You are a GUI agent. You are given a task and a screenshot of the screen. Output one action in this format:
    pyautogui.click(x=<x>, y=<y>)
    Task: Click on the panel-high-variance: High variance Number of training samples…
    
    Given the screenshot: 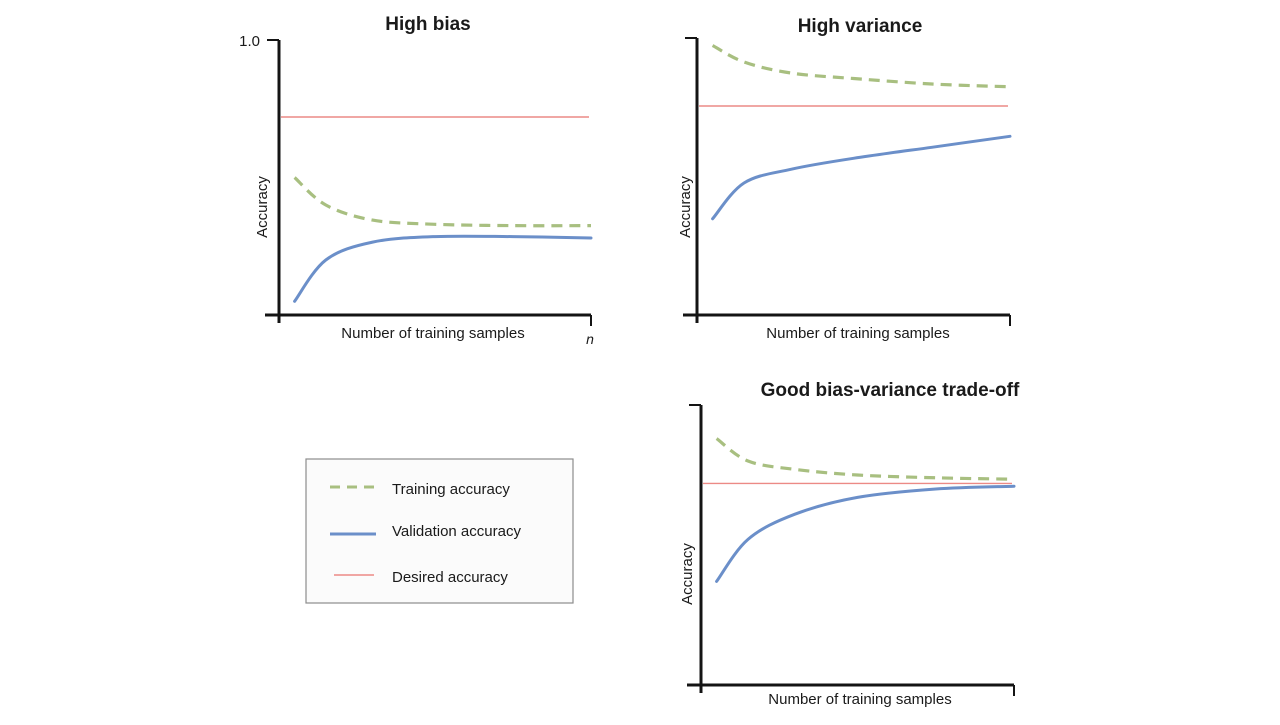 What is the action you would take?
    pyautogui.click(x=844, y=179)
    